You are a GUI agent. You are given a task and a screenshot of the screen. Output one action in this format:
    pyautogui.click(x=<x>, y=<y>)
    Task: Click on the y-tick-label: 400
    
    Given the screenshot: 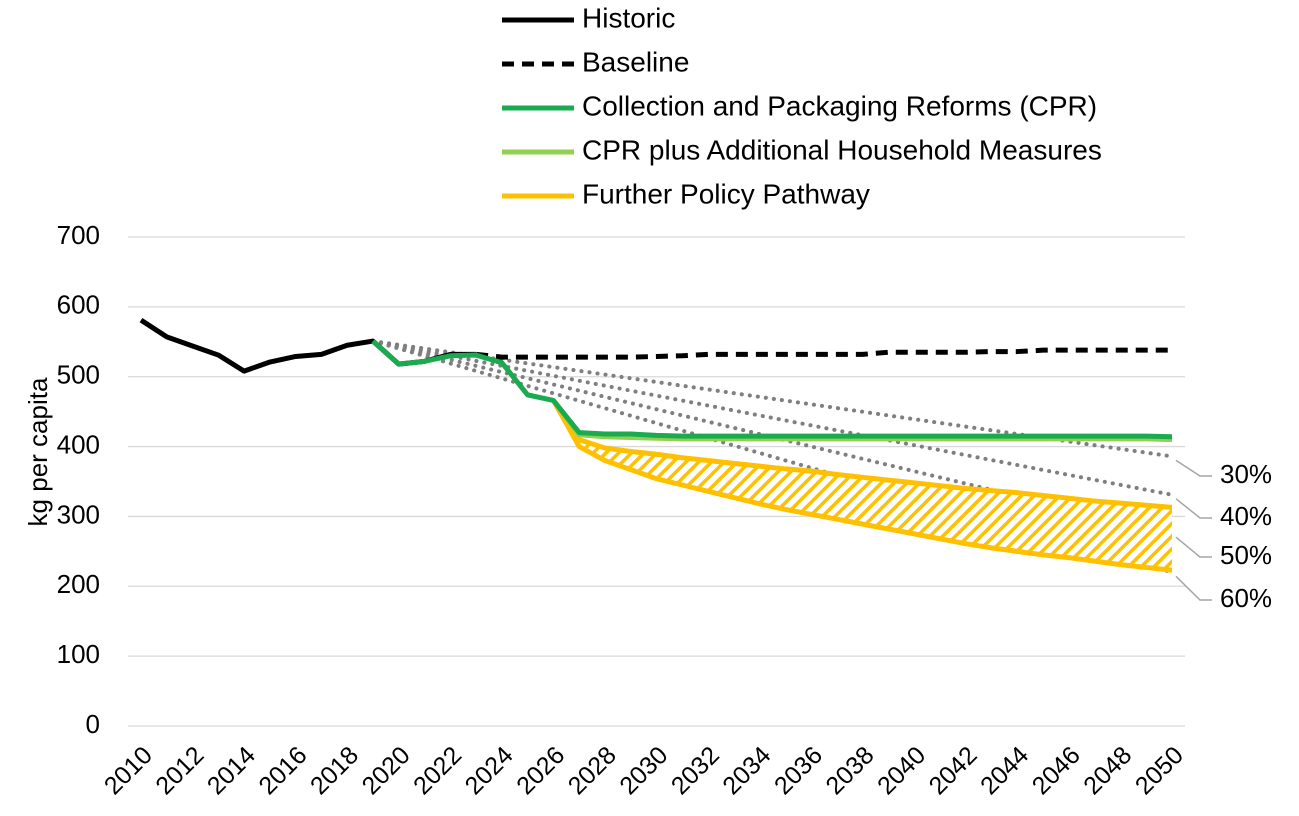 What is the action you would take?
    pyautogui.click(x=78, y=444)
    